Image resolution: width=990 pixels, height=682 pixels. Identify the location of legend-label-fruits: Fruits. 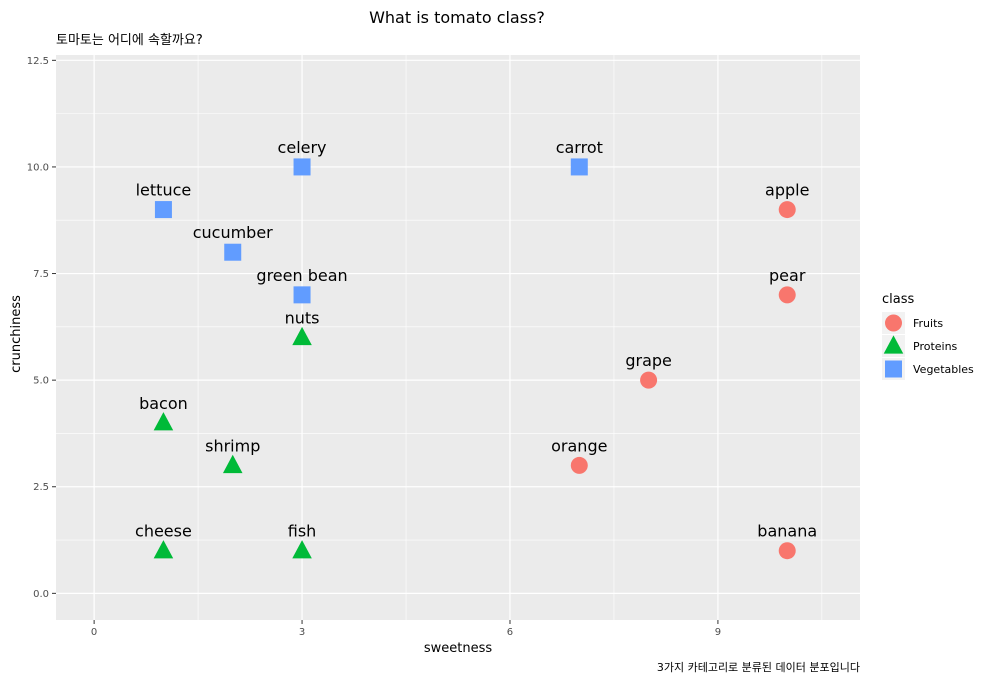
(928, 323).